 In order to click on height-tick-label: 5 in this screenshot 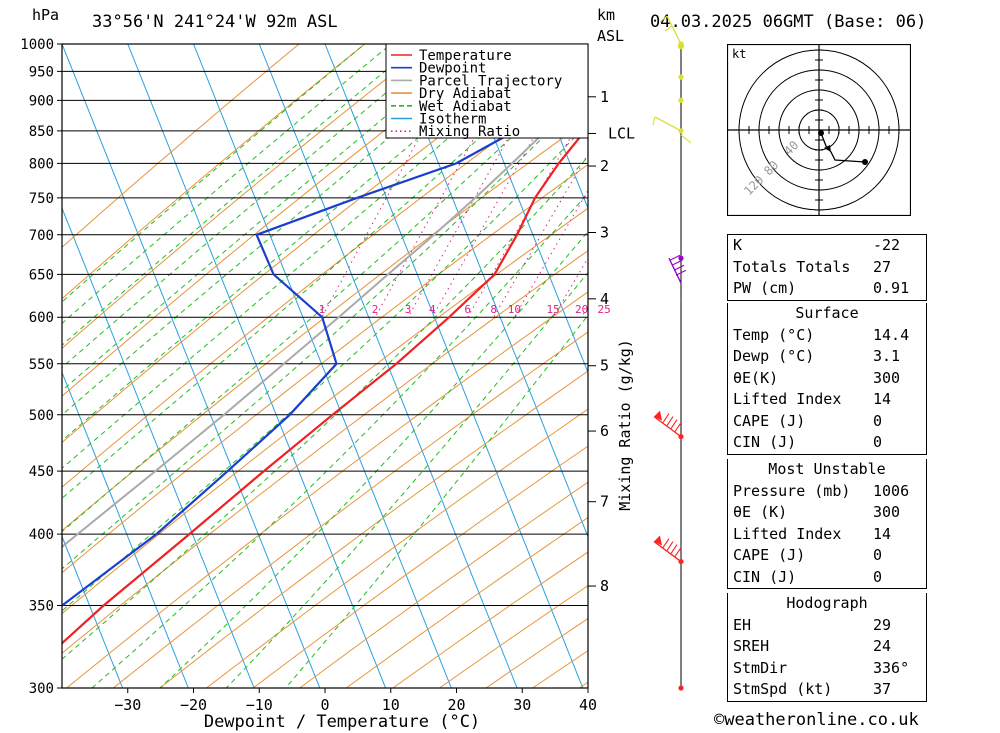, I will do `click(604, 366)`.